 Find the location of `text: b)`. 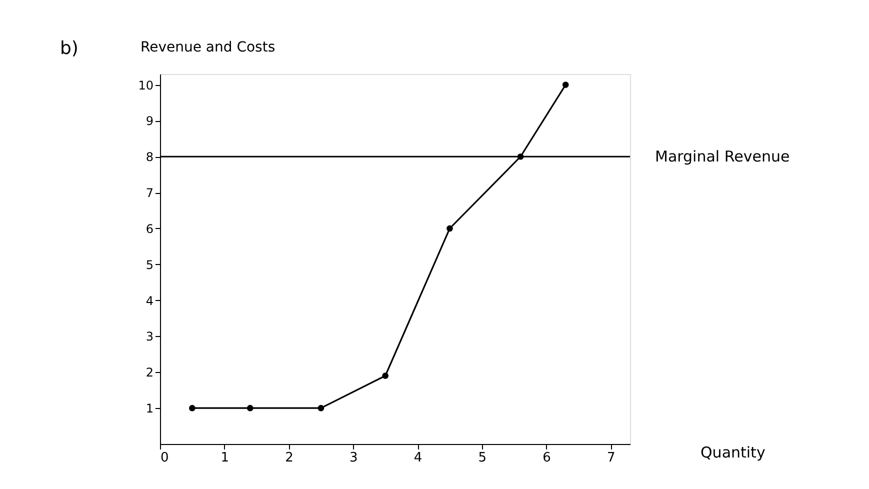

text: b) is located at coordinates (69, 48).